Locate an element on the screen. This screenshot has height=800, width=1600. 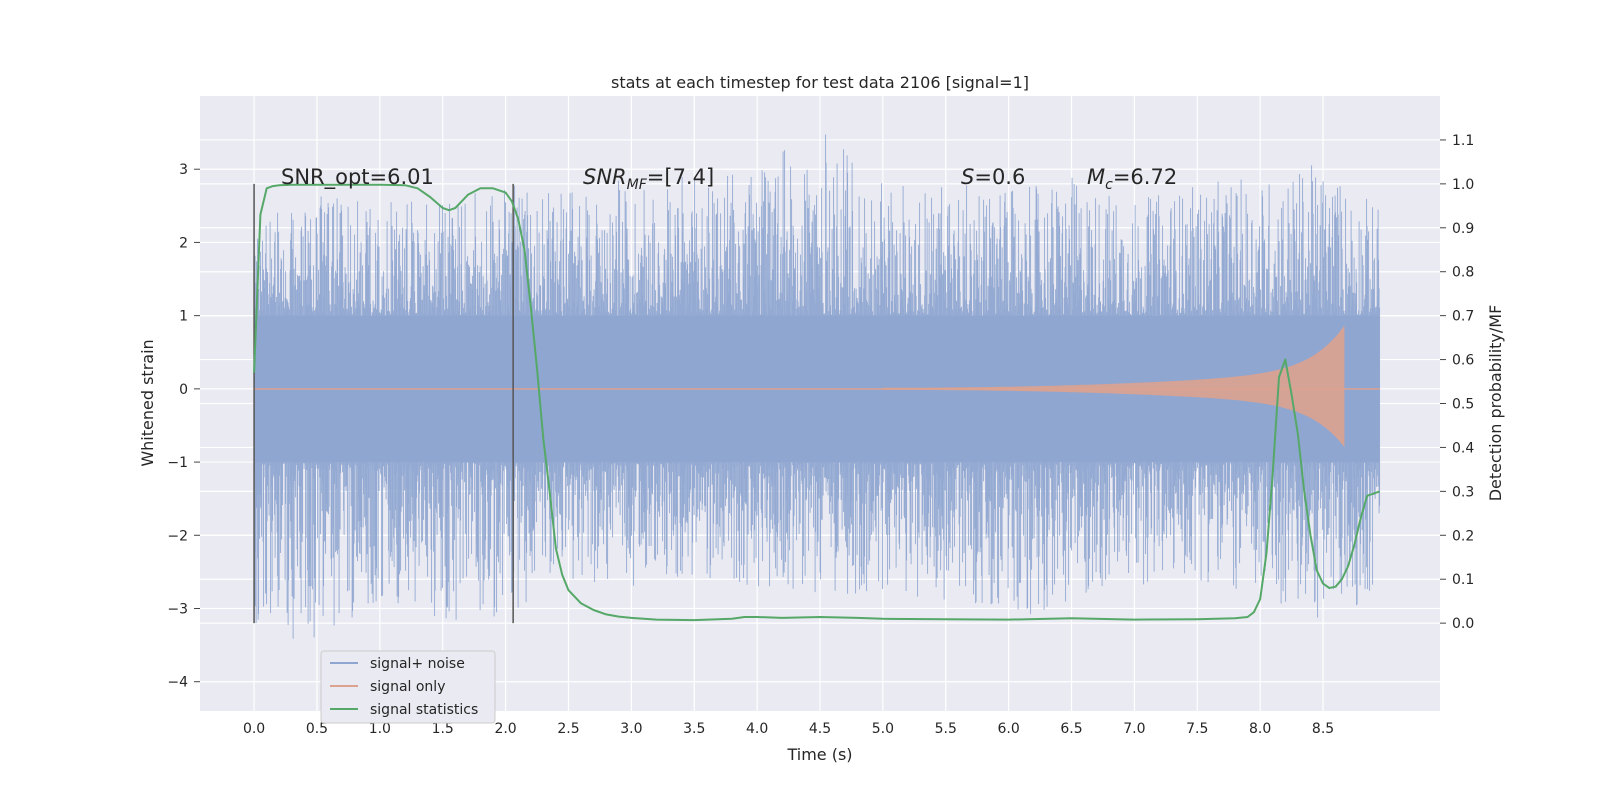
mc-main: M is located at coordinates (1096, 177).